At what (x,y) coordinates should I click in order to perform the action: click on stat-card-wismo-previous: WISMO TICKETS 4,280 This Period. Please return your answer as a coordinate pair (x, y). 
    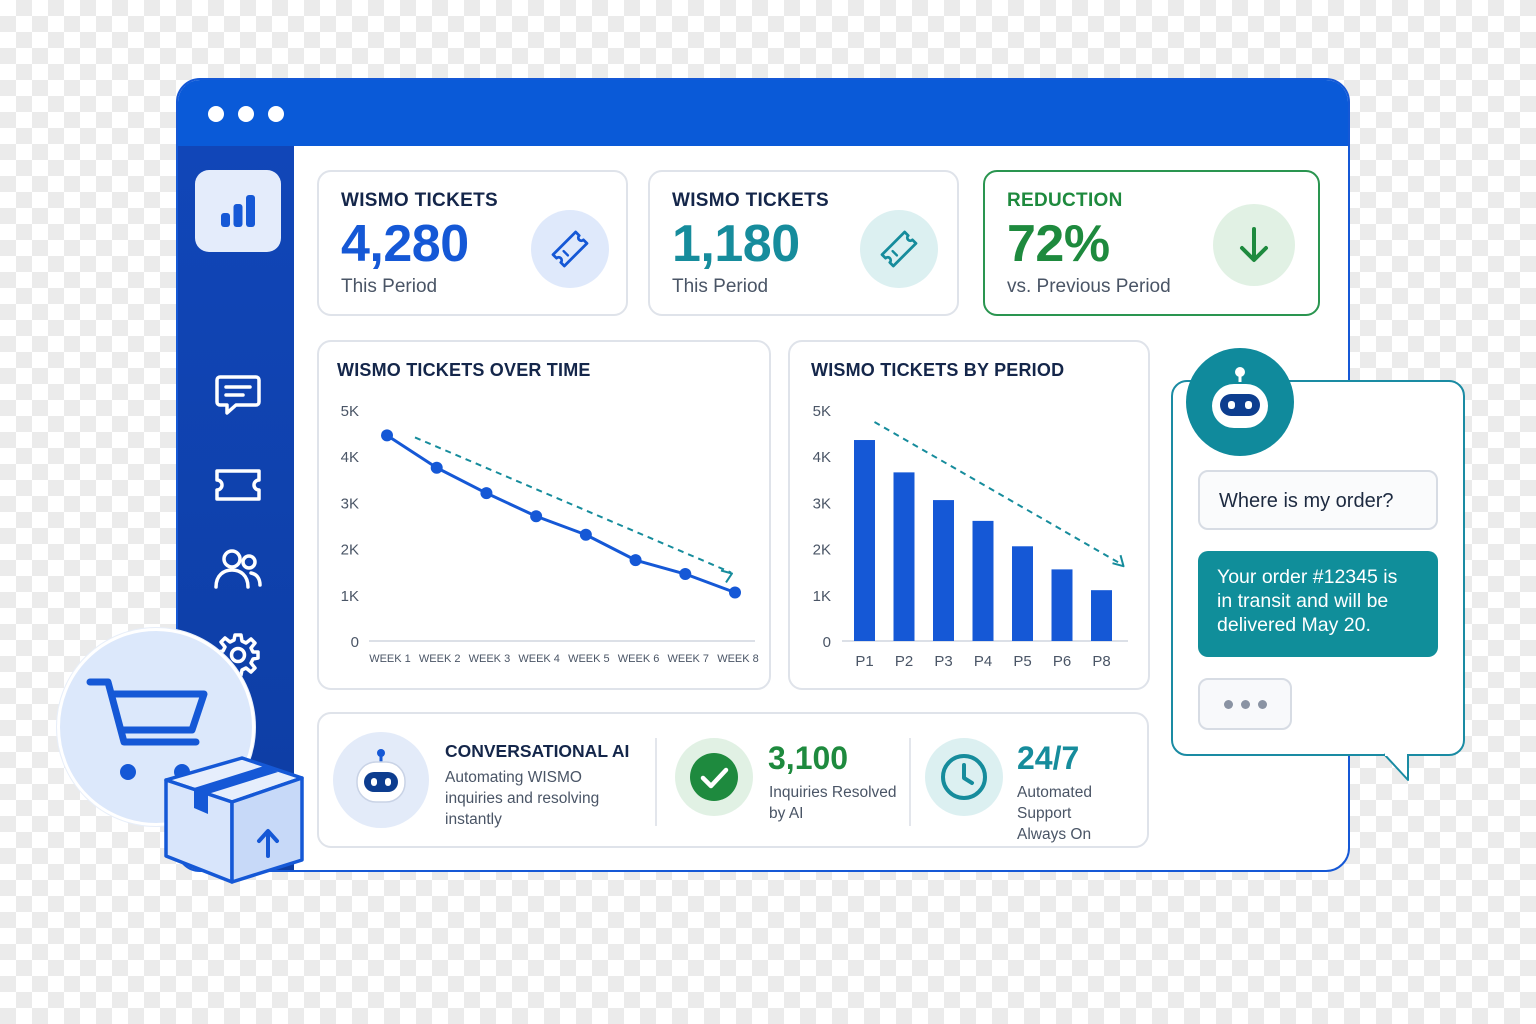
    Looking at the image, I should click on (472, 243).